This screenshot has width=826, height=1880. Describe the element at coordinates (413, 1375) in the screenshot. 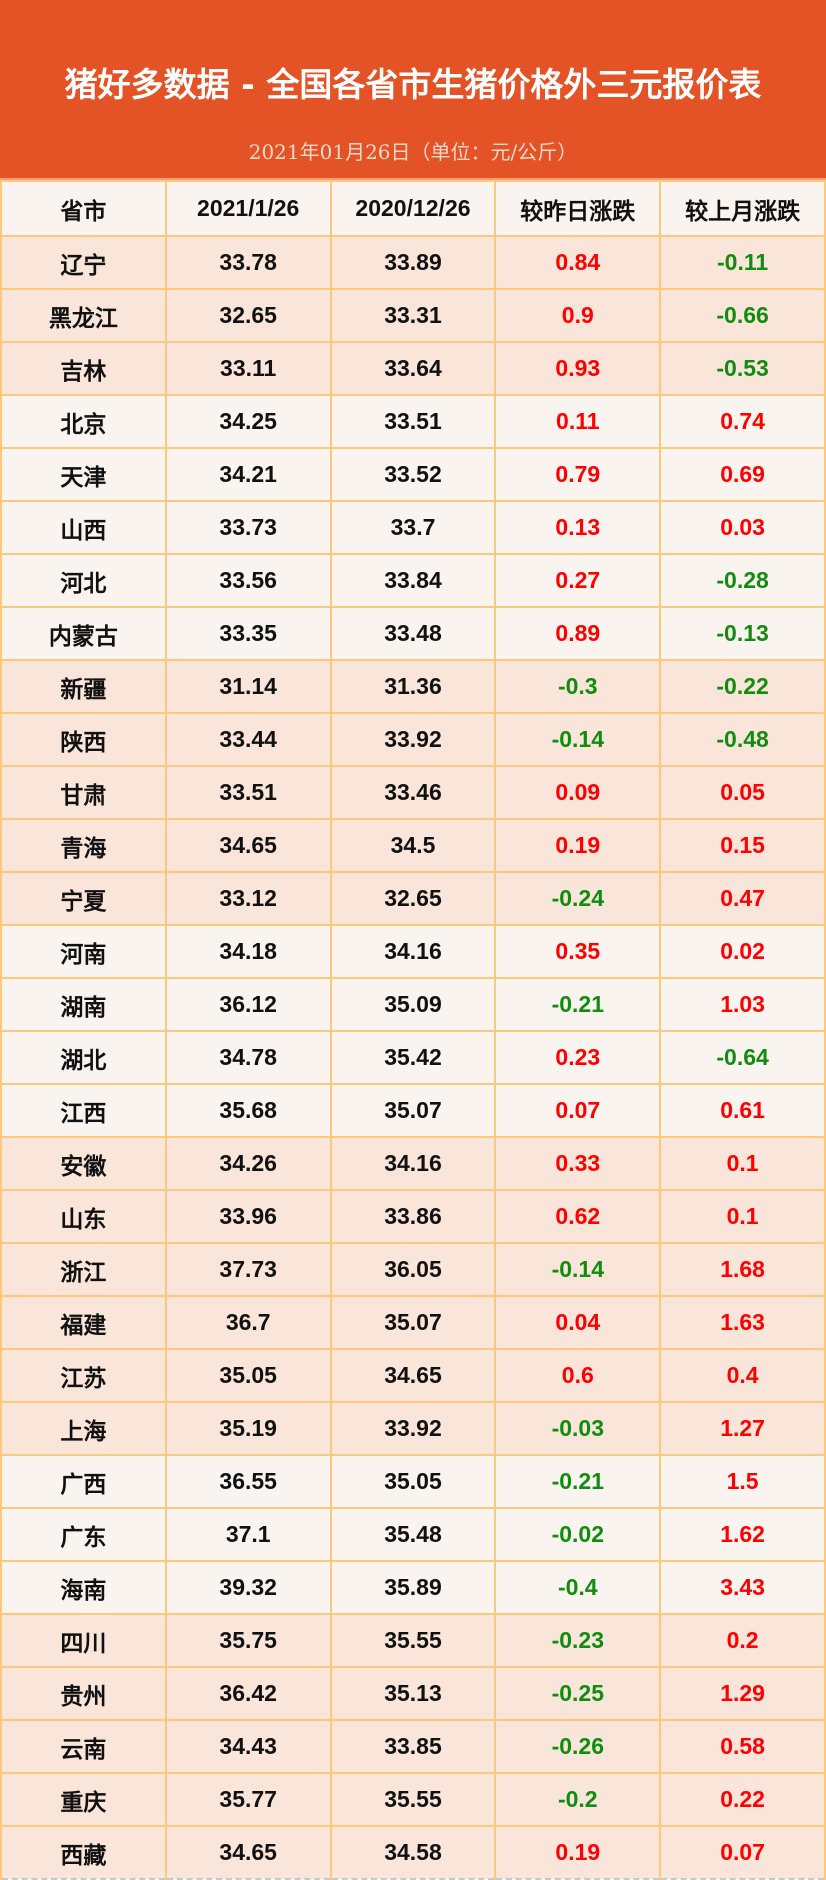

I see `table-row: 江苏 35.05 34.65 0.6 0.4` at that location.